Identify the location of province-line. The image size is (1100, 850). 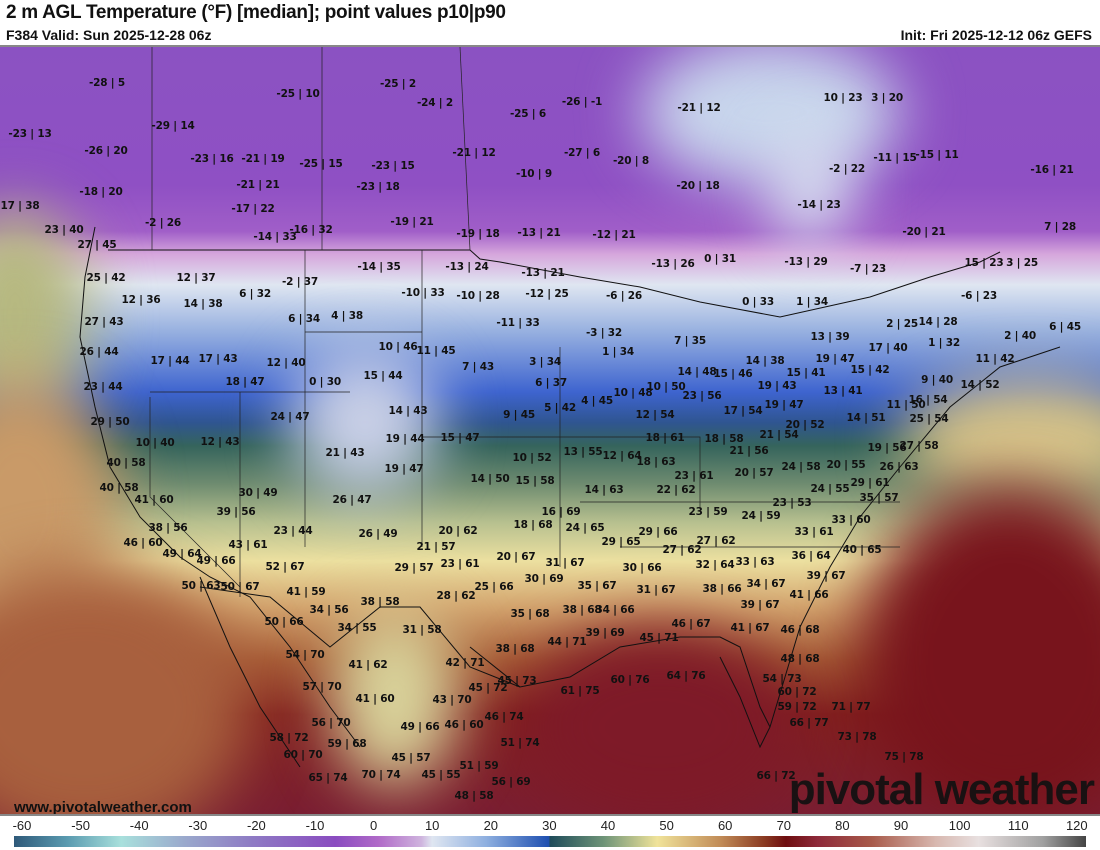
(465, 149).